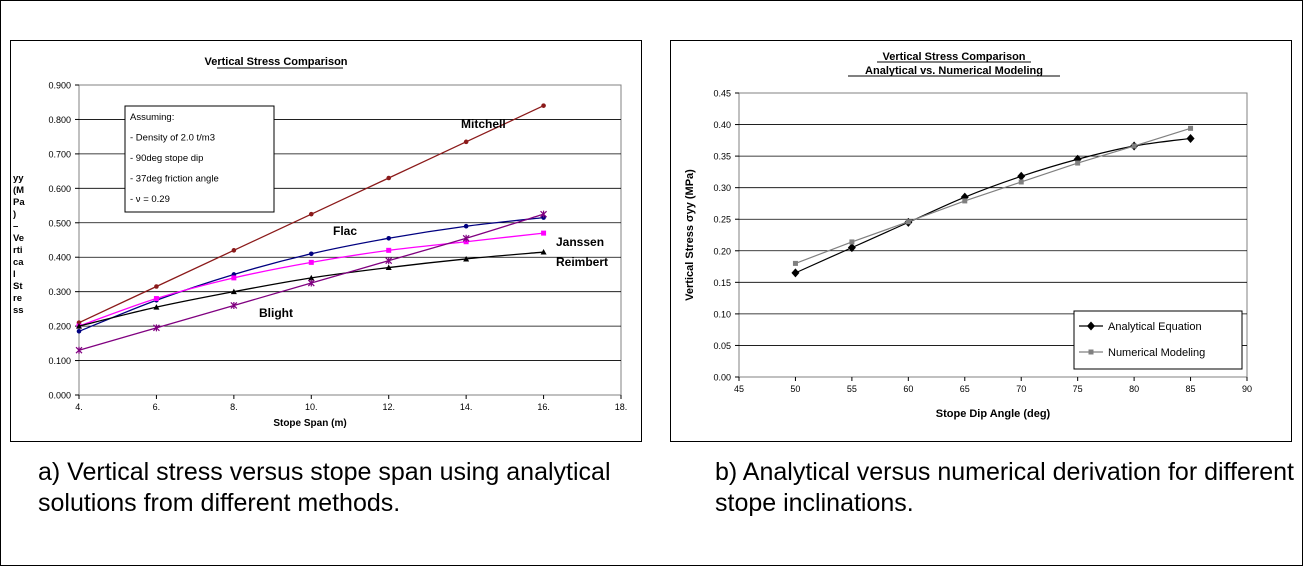 The width and height of the screenshot is (1303, 566). I want to click on chart-a-y-tick-label: 0.800, so click(59, 120).